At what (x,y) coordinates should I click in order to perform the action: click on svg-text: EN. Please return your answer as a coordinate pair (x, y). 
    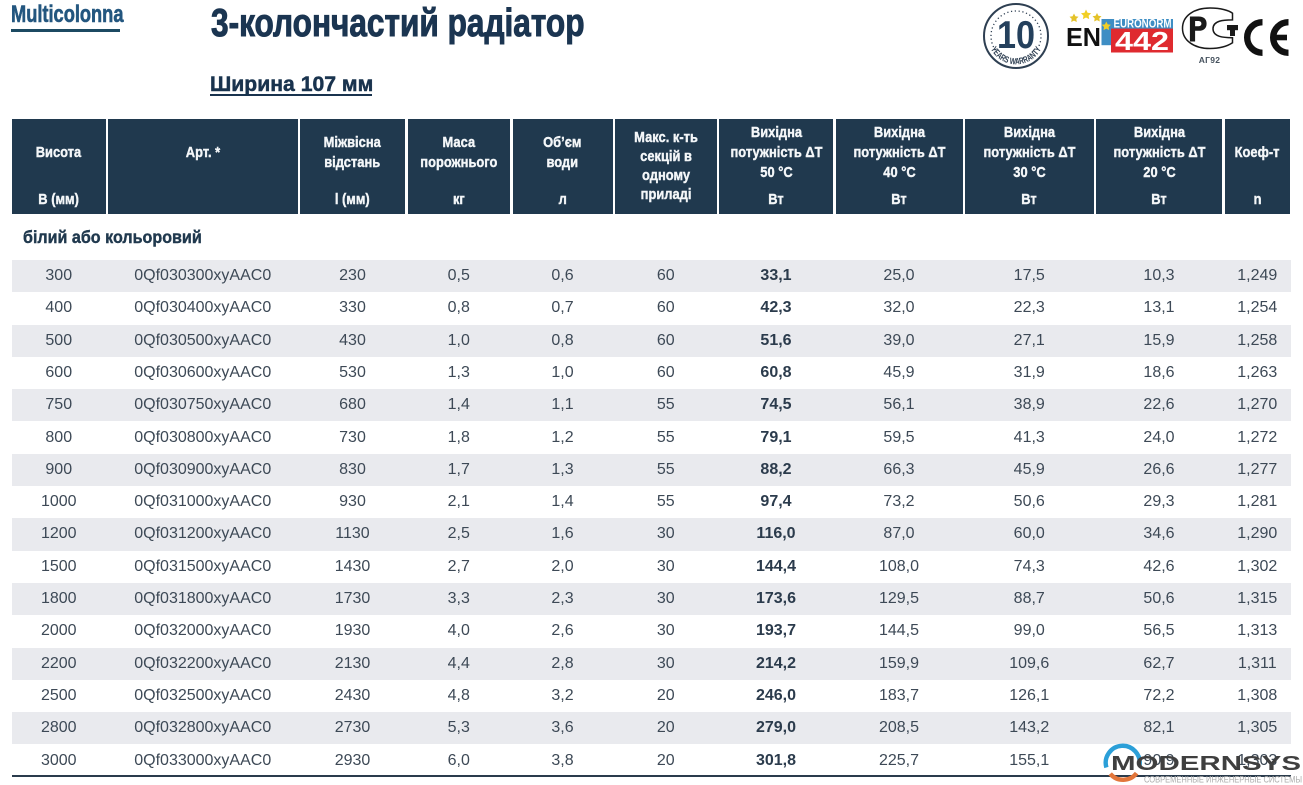
    Looking at the image, I should click on (1083, 37).